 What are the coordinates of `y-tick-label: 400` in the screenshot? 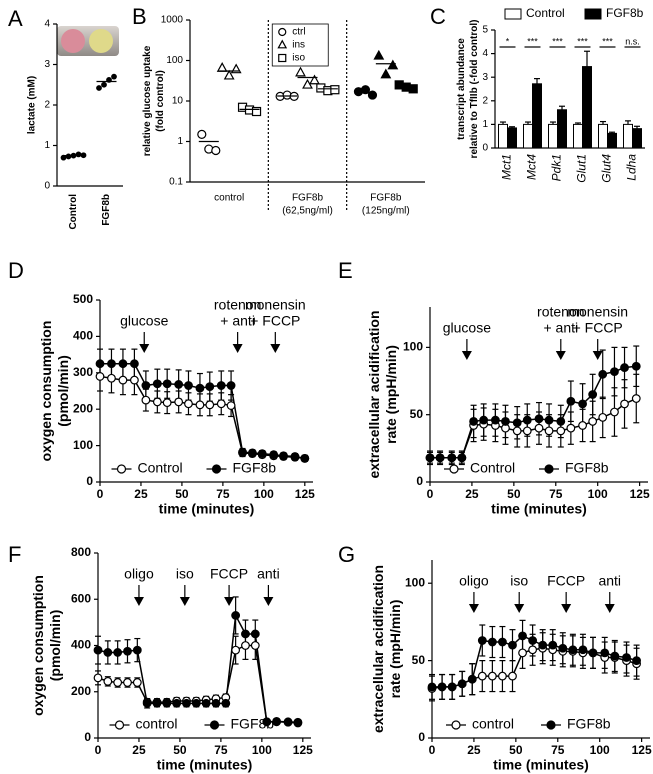 It's located at (81, 645).